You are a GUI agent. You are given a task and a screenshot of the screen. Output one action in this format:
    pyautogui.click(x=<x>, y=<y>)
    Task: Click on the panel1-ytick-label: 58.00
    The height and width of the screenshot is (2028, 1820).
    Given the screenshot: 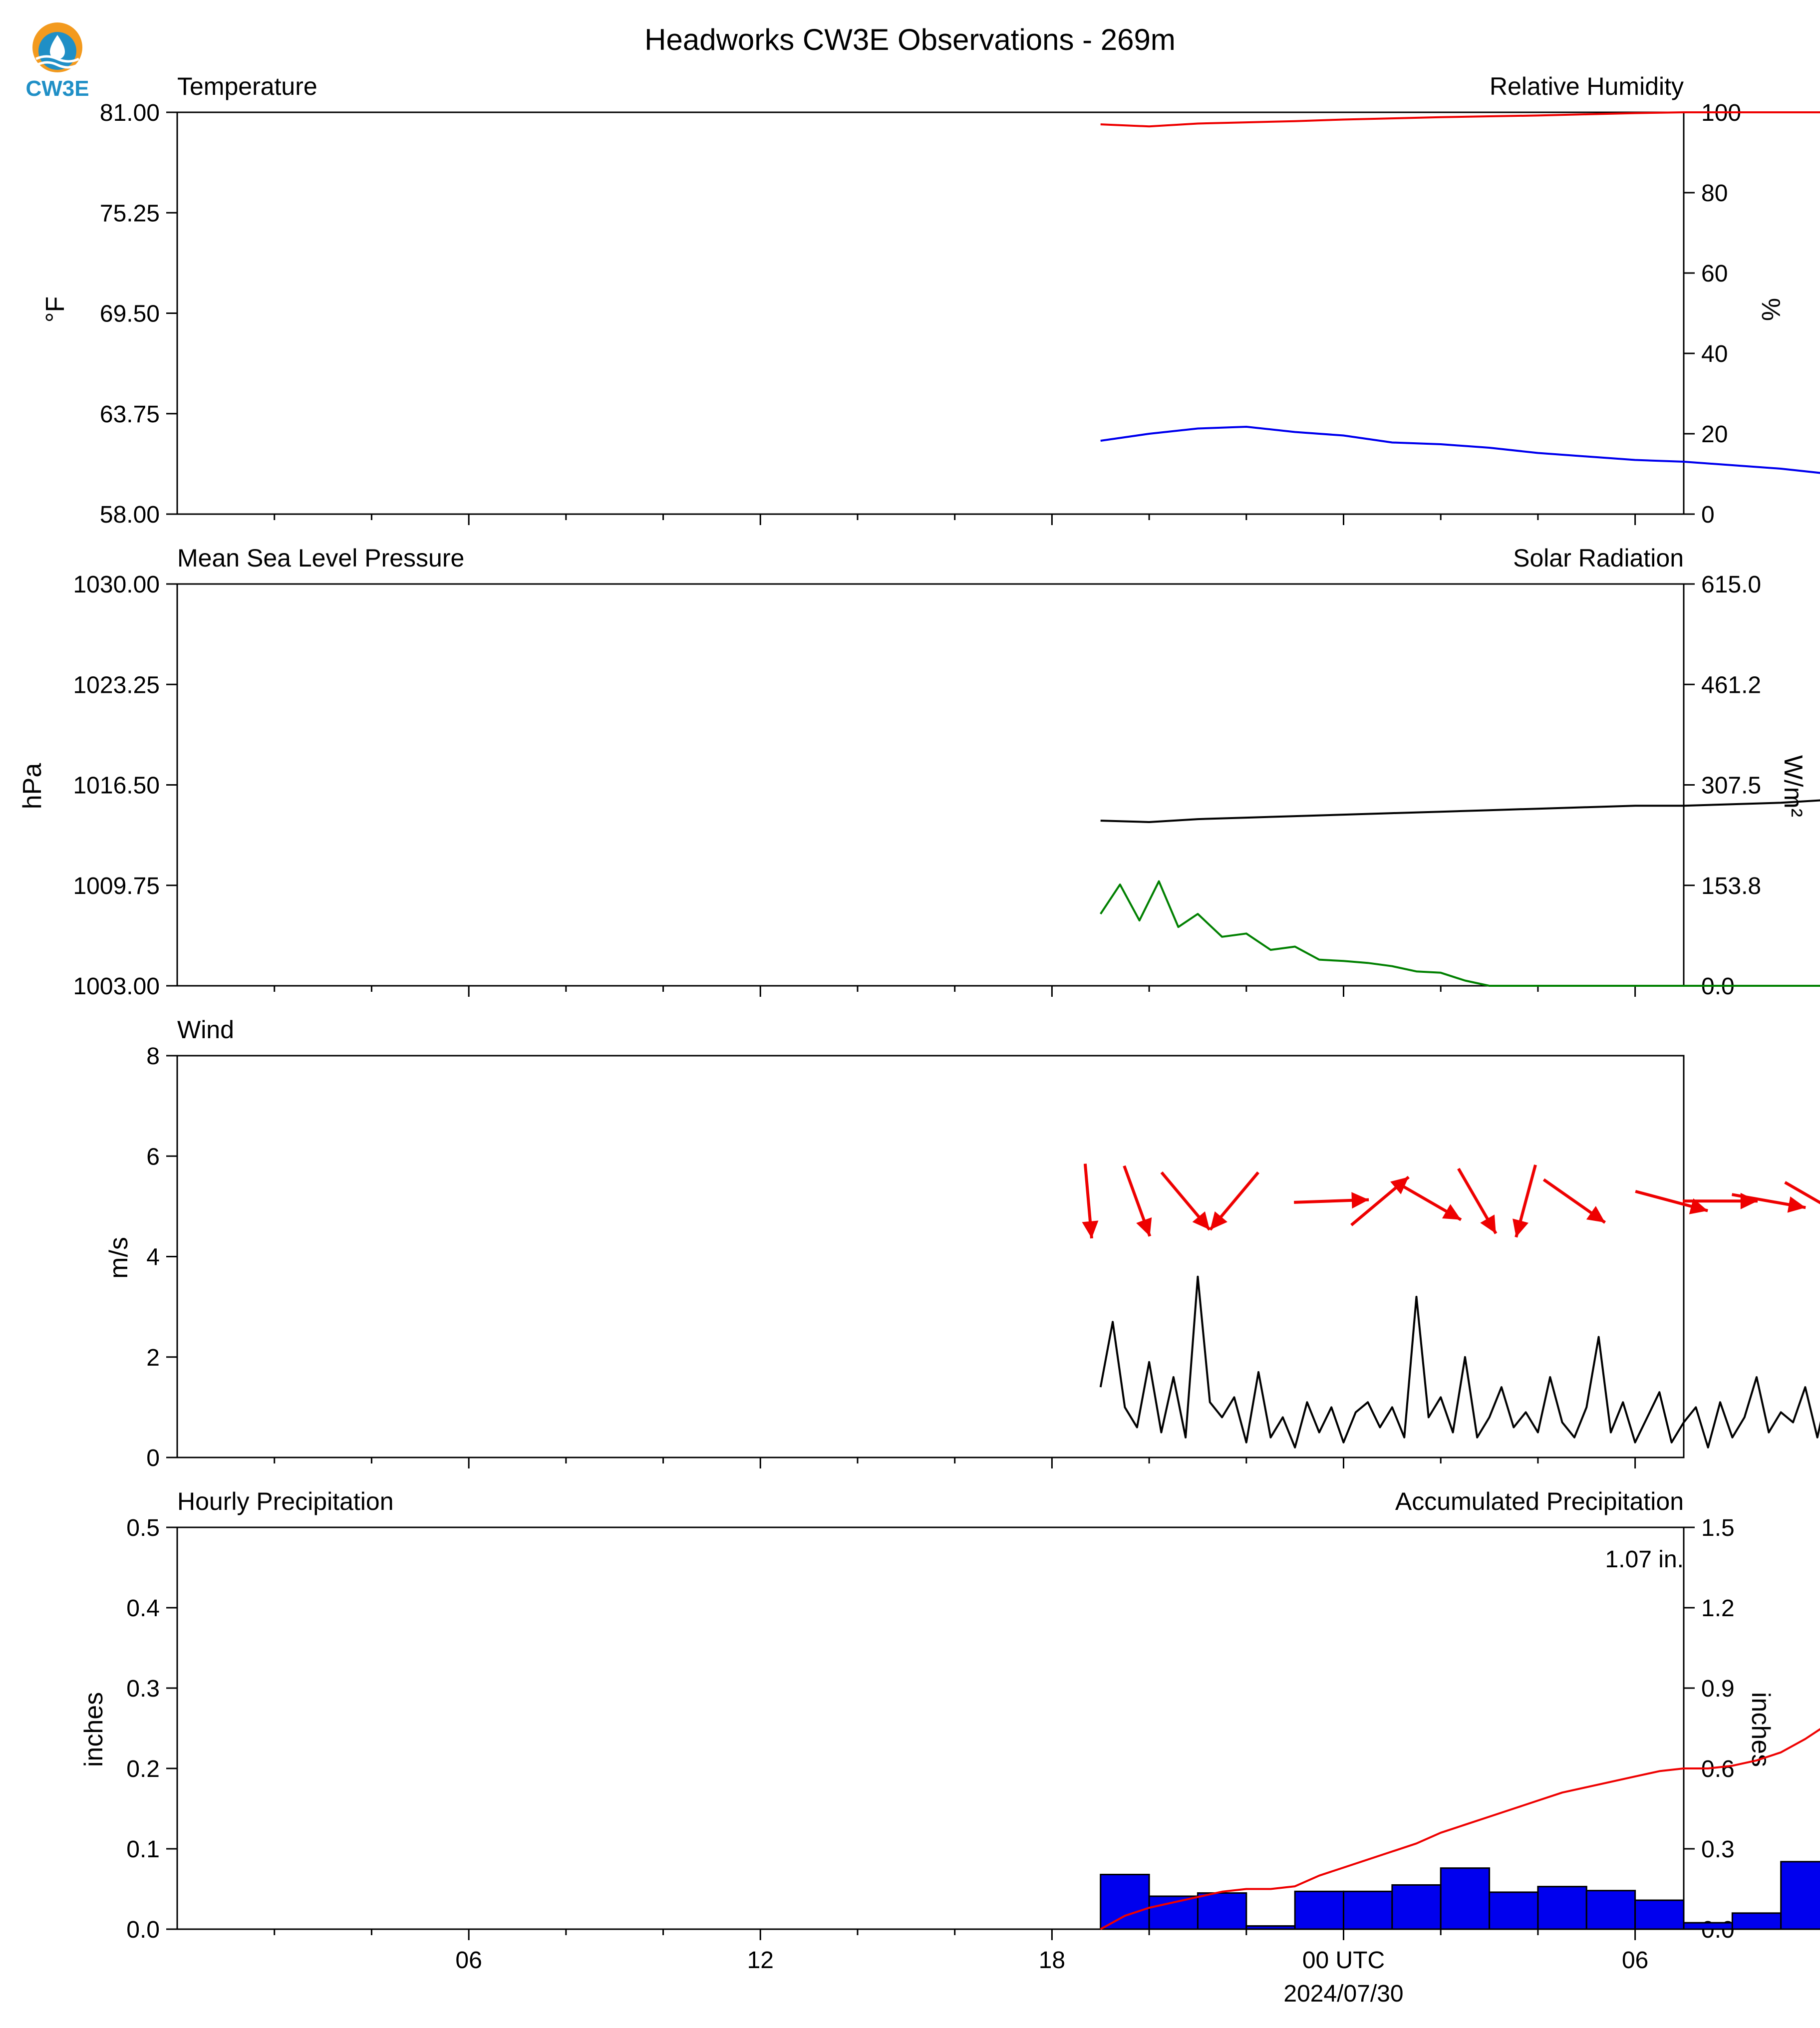 What is the action you would take?
    pyautogui.click(x=130, y=515)
    